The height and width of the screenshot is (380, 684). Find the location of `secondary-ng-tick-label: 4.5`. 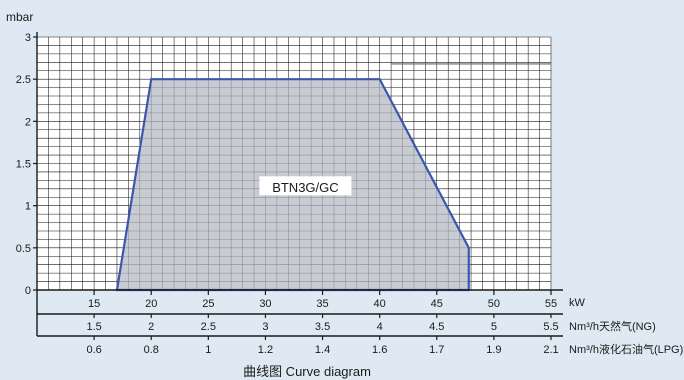

secondary-ng-tick-label: 4.5 is located at coordinates (436, 327).